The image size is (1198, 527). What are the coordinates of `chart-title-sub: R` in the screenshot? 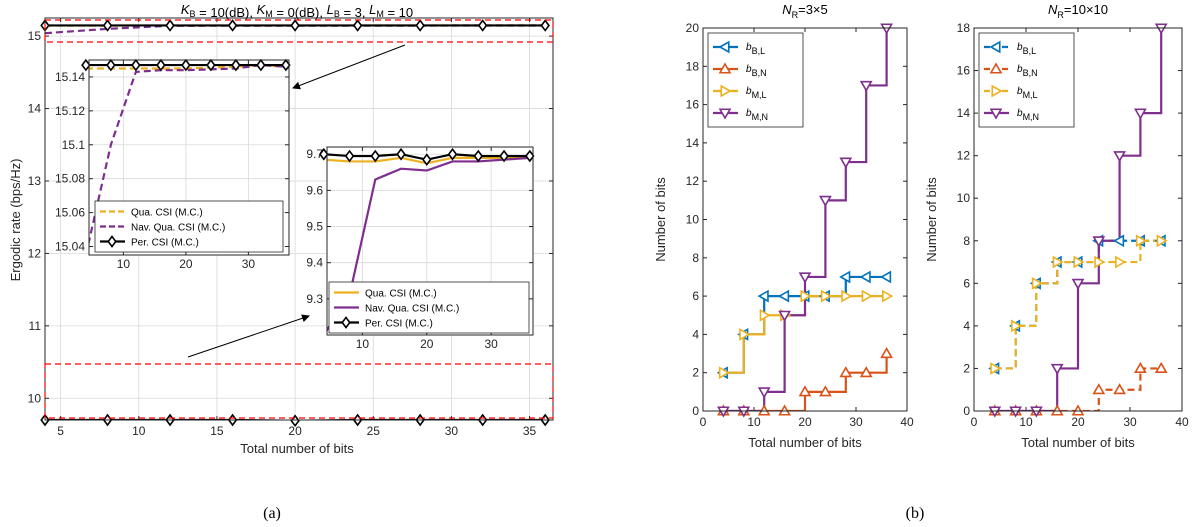 It's located at (795, 15).